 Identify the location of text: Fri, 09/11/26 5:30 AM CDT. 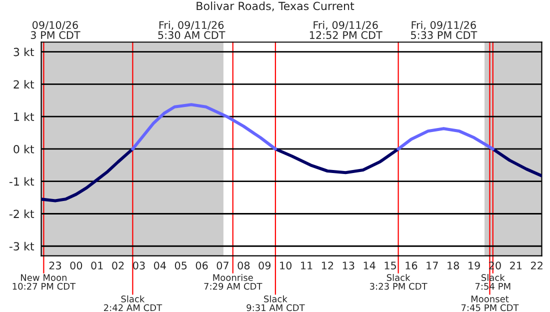
(192, 30).